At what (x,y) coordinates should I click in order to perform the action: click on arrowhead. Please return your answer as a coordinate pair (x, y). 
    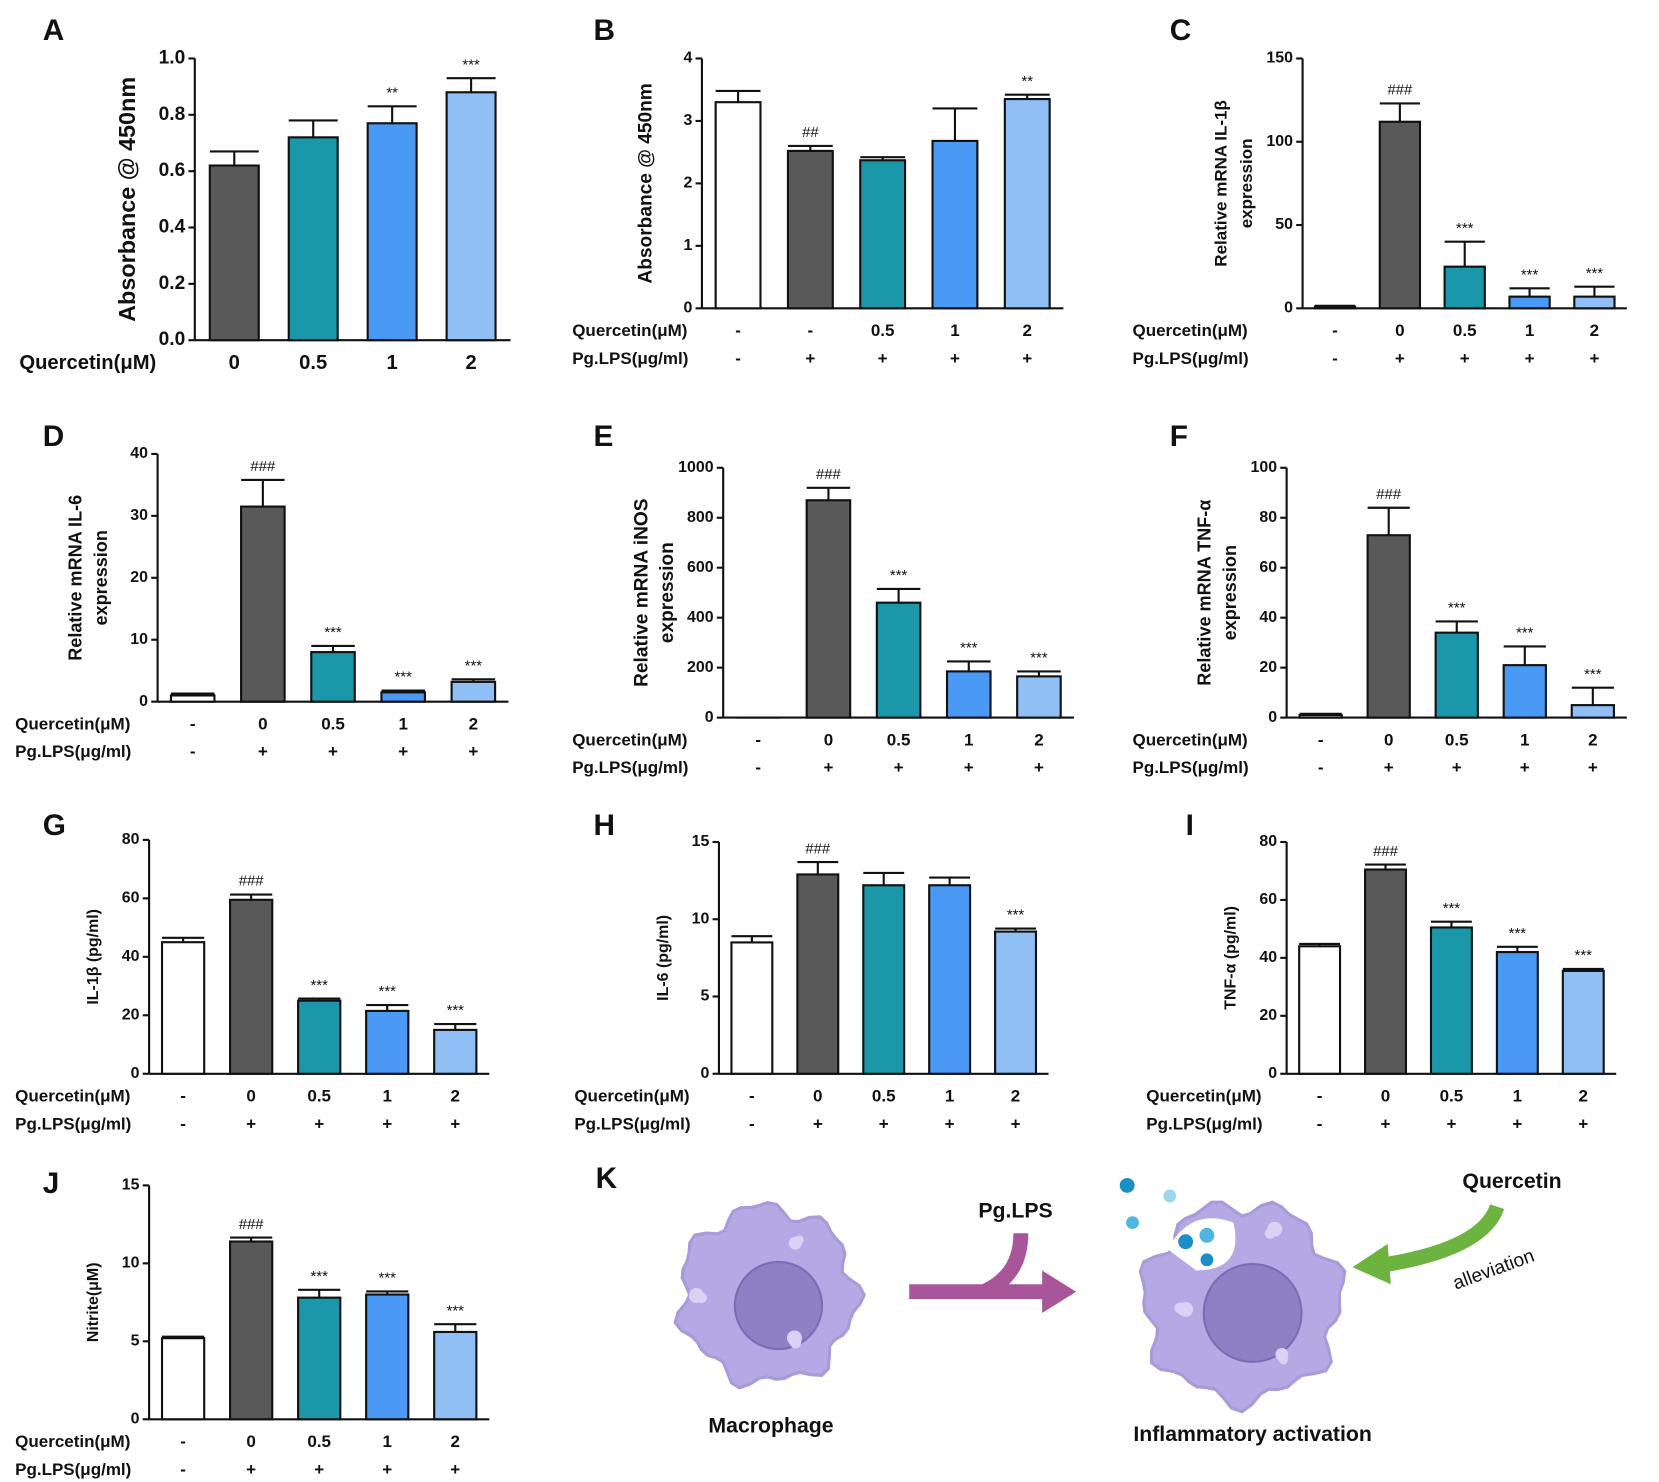
    Looking at the image, I should click on (1371, 1264).